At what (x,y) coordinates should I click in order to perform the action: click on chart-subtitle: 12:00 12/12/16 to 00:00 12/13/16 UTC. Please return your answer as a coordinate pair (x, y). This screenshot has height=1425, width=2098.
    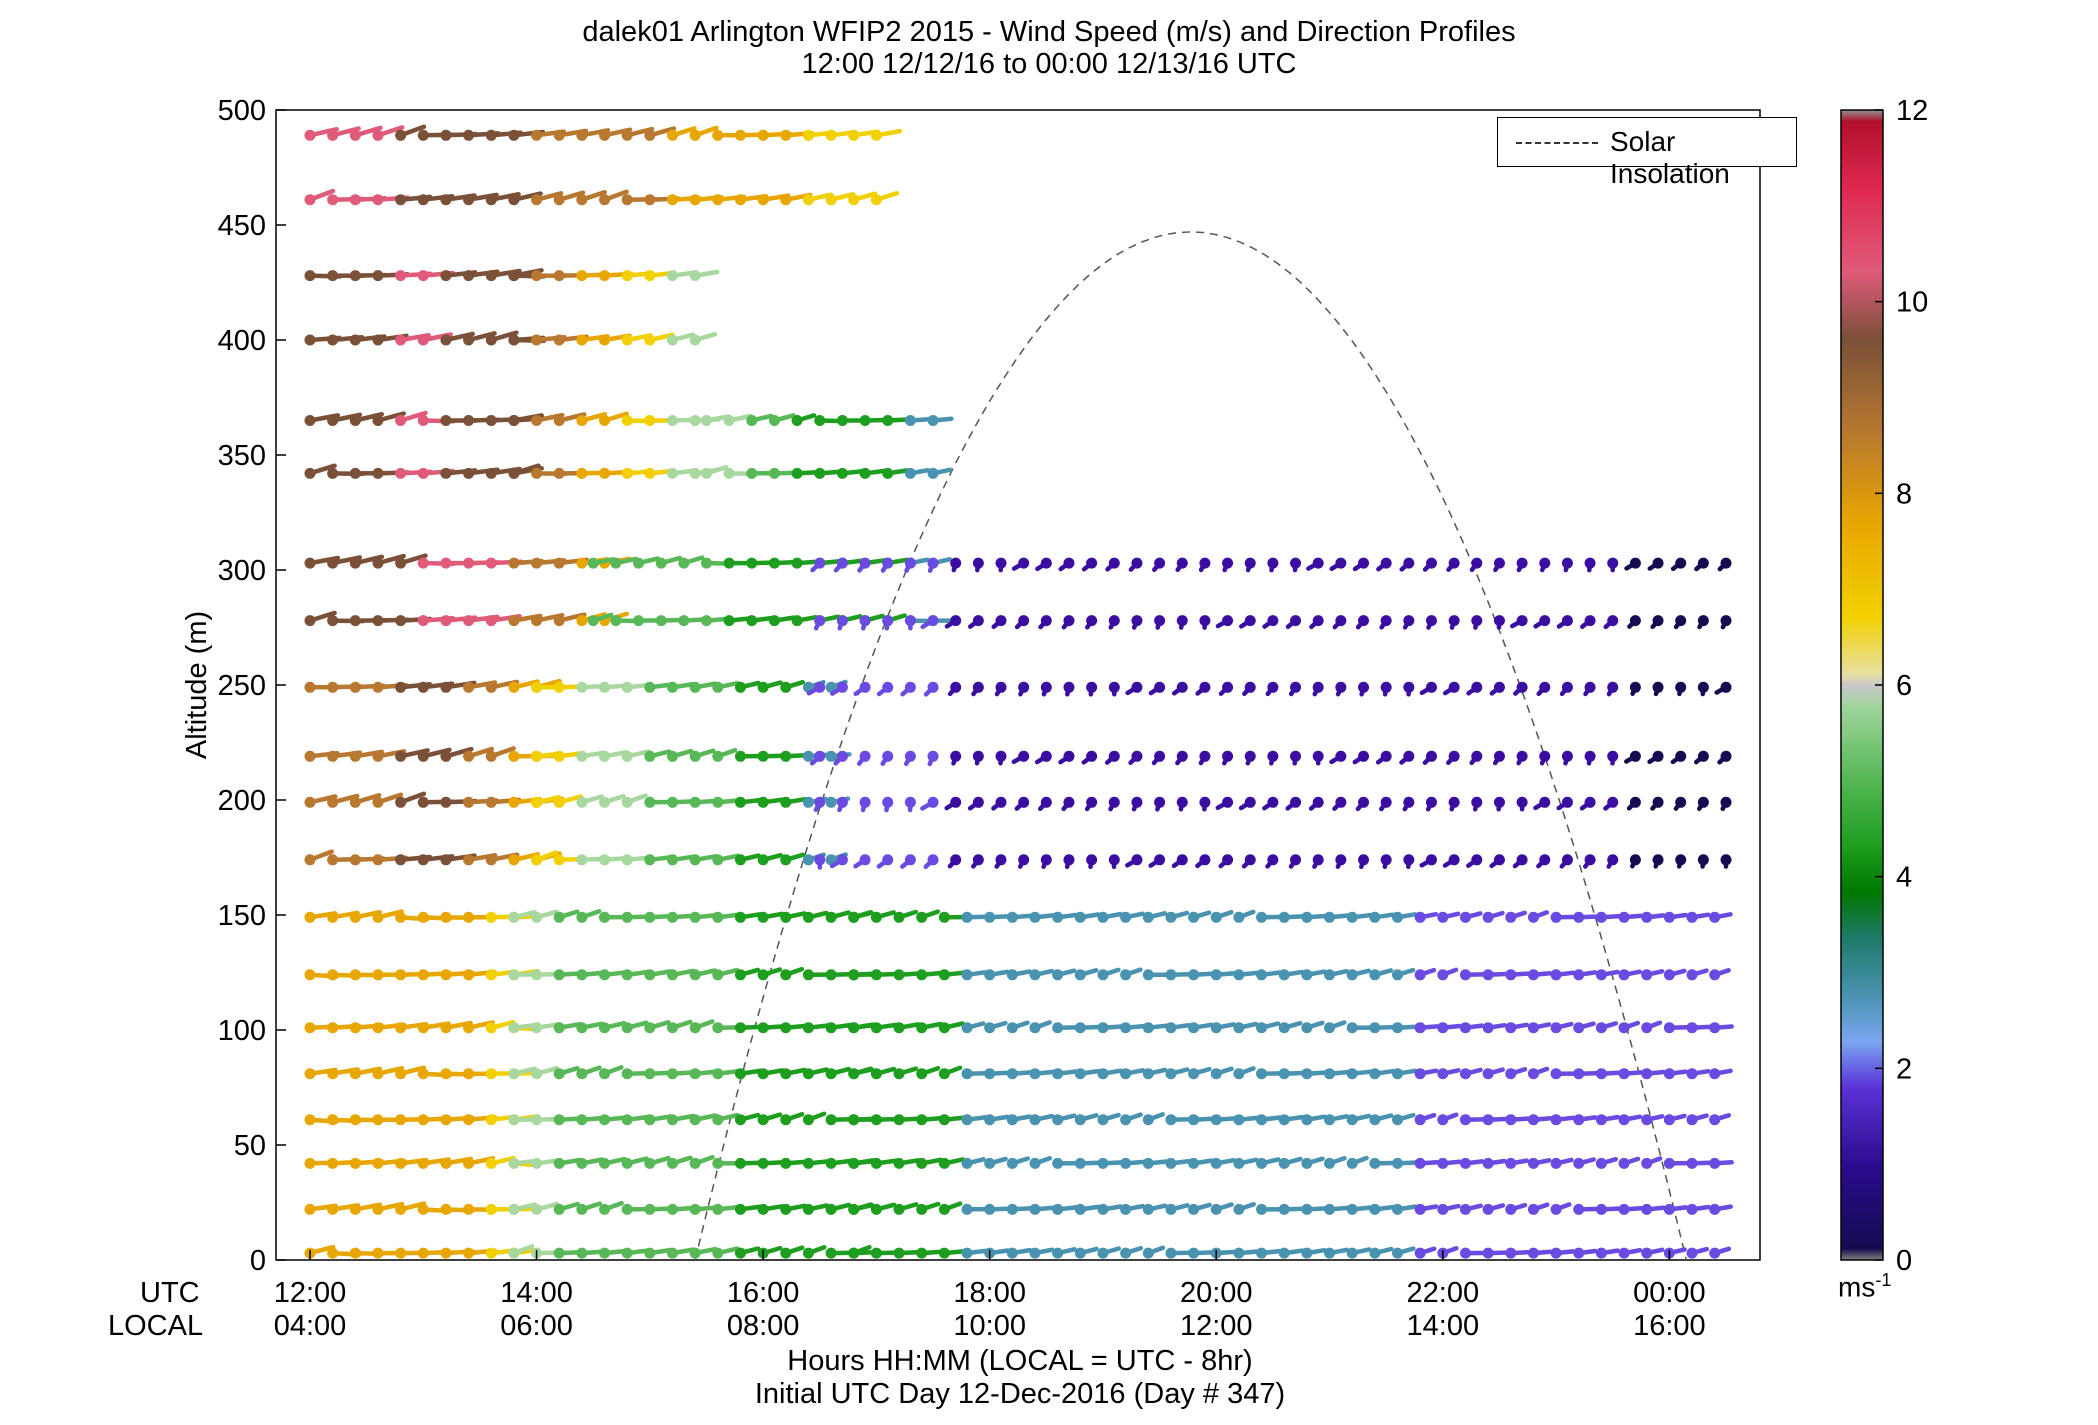
    Looking at the image, I should click on (1049, 64).